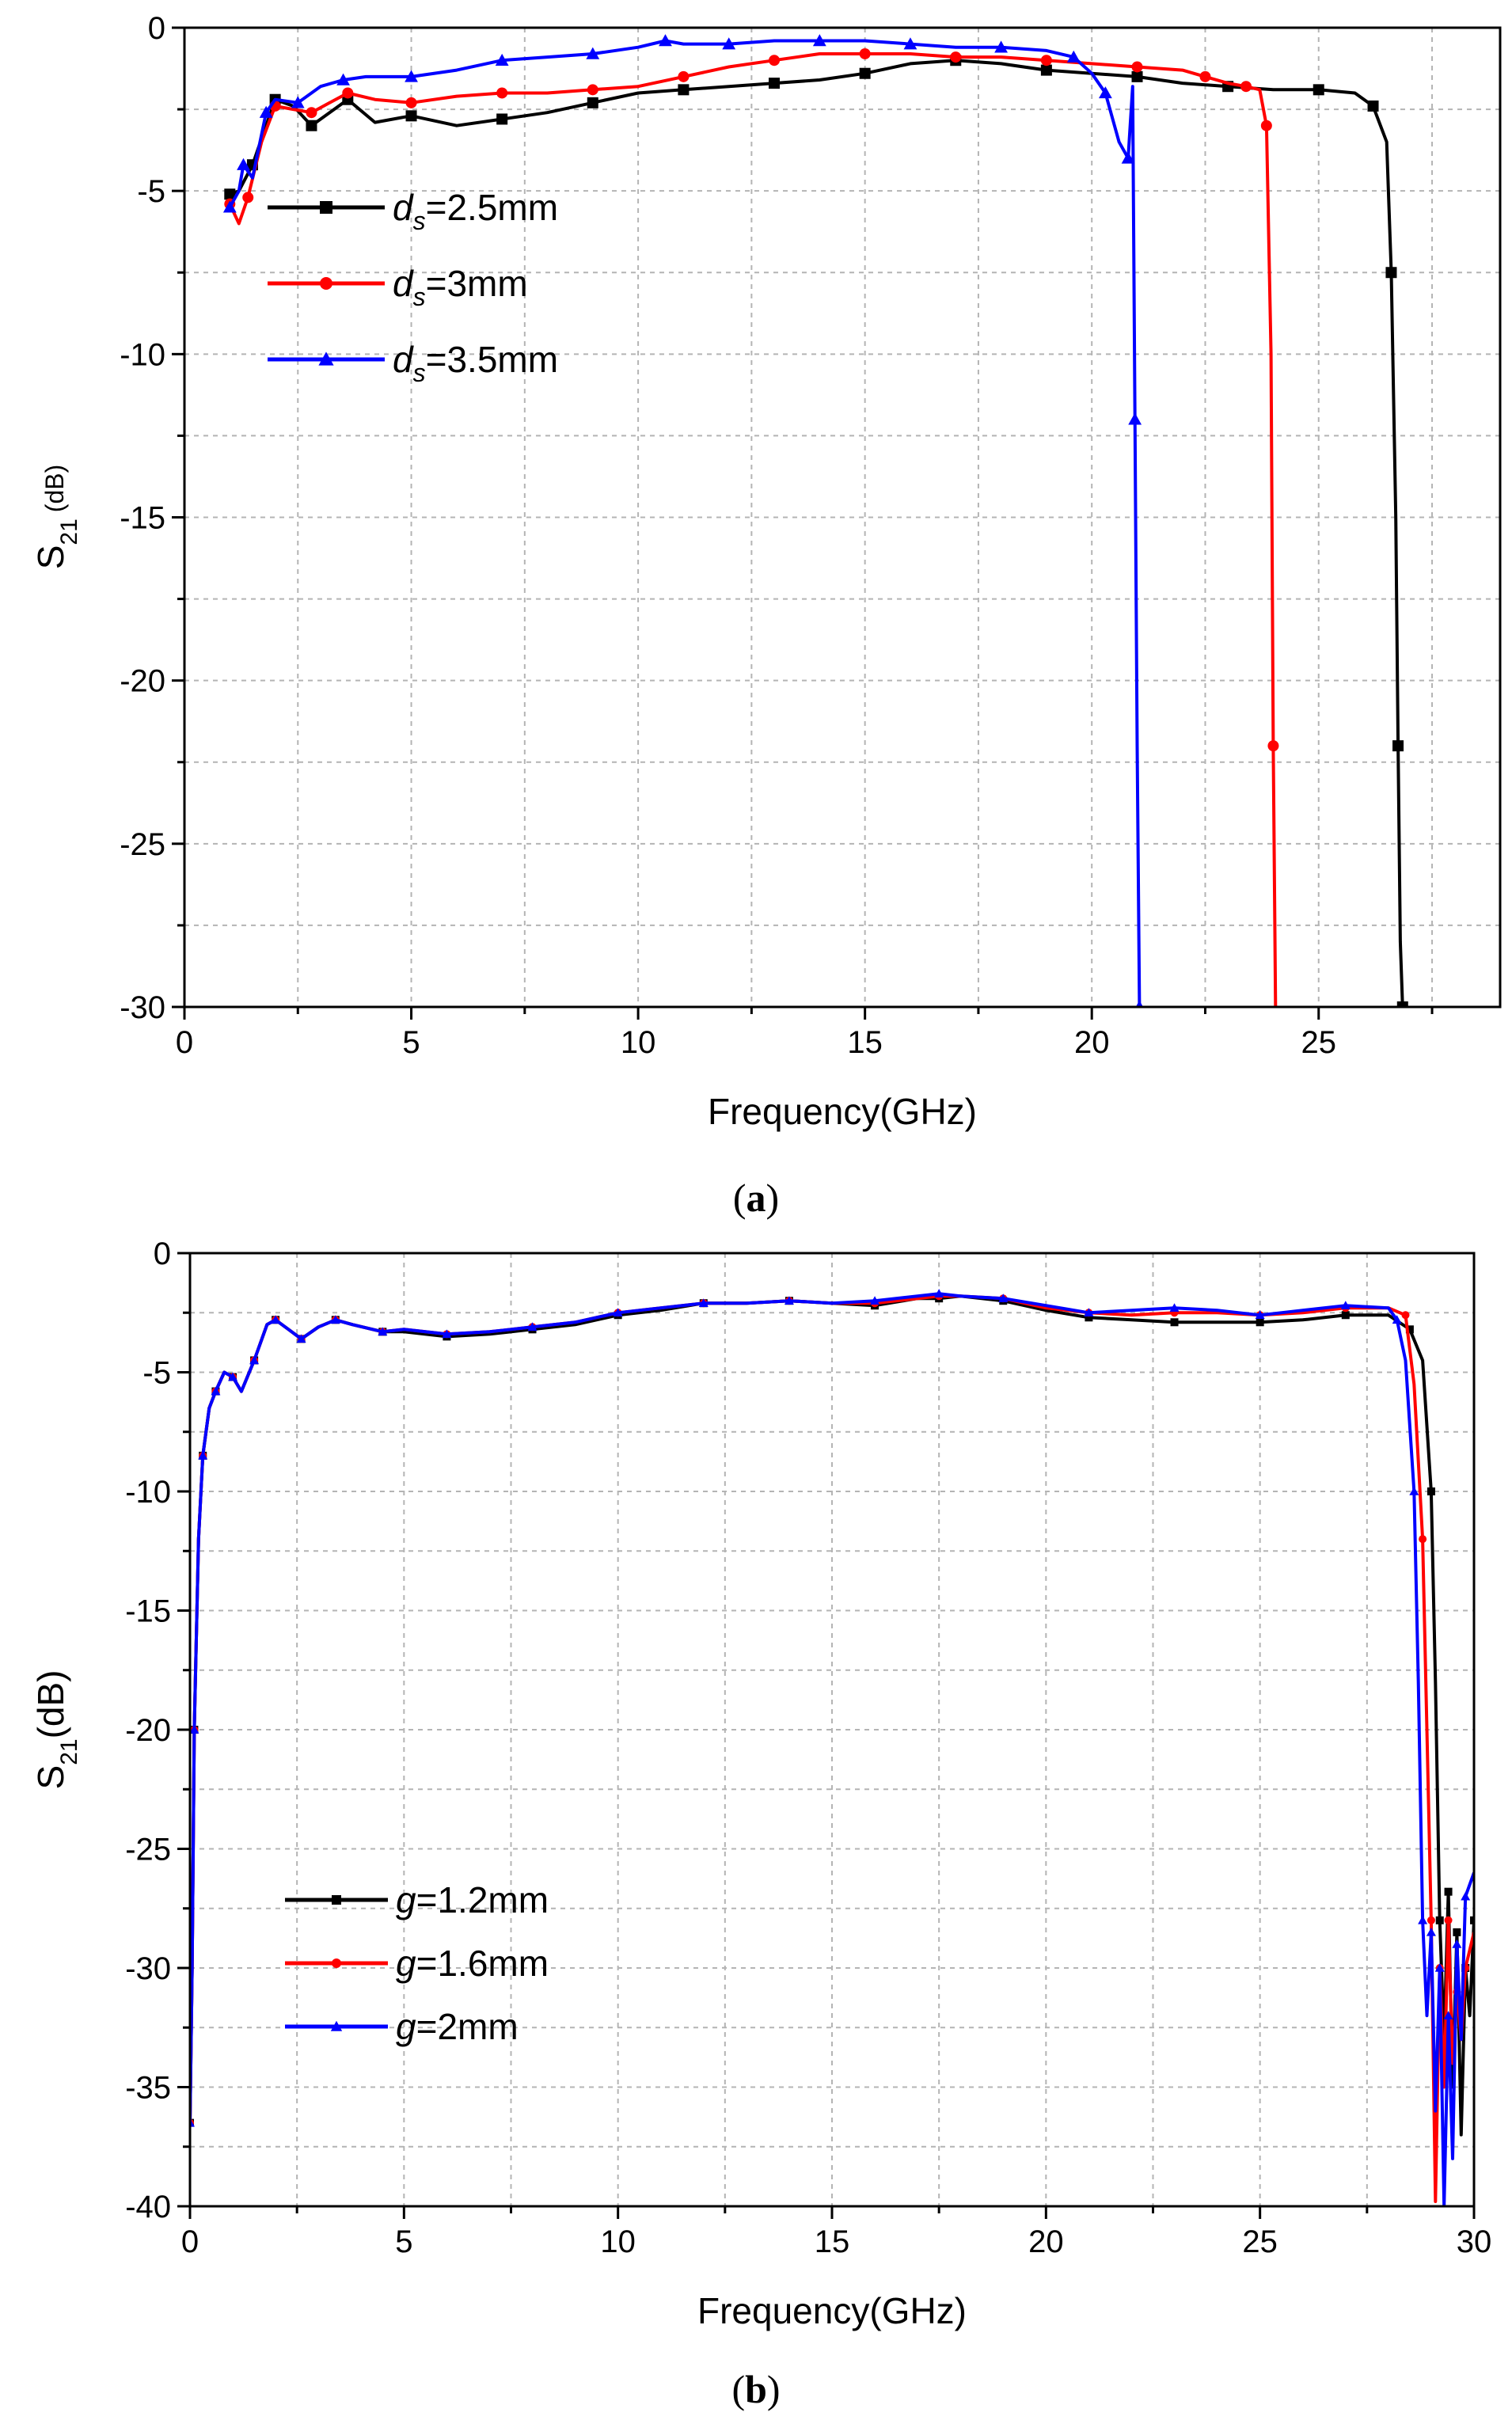  I want to click on panel-b-x-tick-label: 0, so click(190, 2241).